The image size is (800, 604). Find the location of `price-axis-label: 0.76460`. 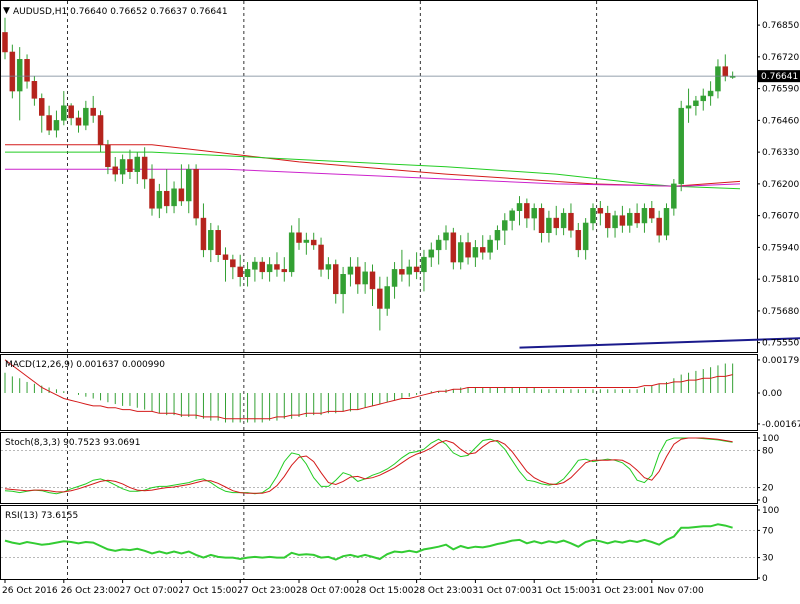

price-axis-label: 0.76460 is located at coordinates (780, 121).